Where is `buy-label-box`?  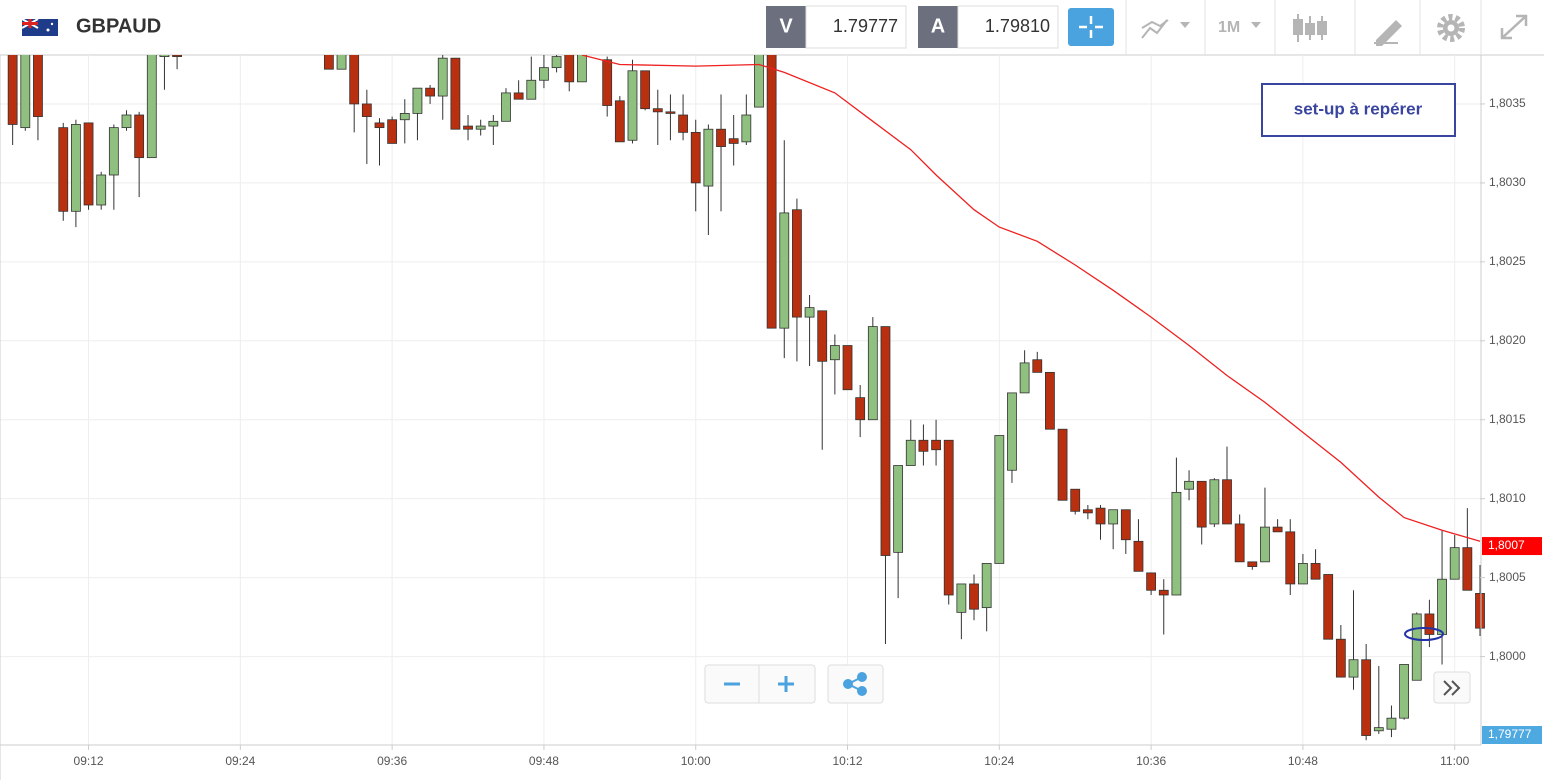 buy-label-box is located at coordinates (938, 27).